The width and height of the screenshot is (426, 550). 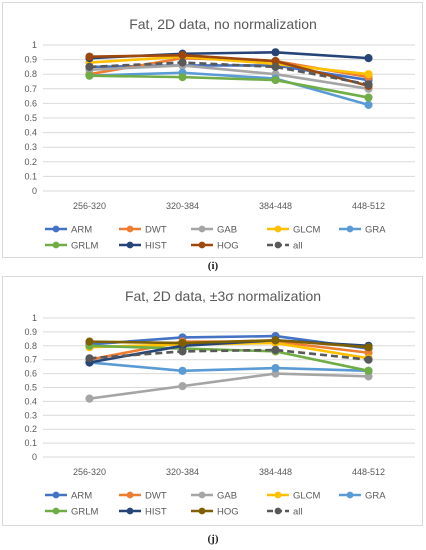 What do you see at coordinates (294, 230) in the screenshot?
I see `legend-item-glcm: GLCM` at bounding box center [294, 230].